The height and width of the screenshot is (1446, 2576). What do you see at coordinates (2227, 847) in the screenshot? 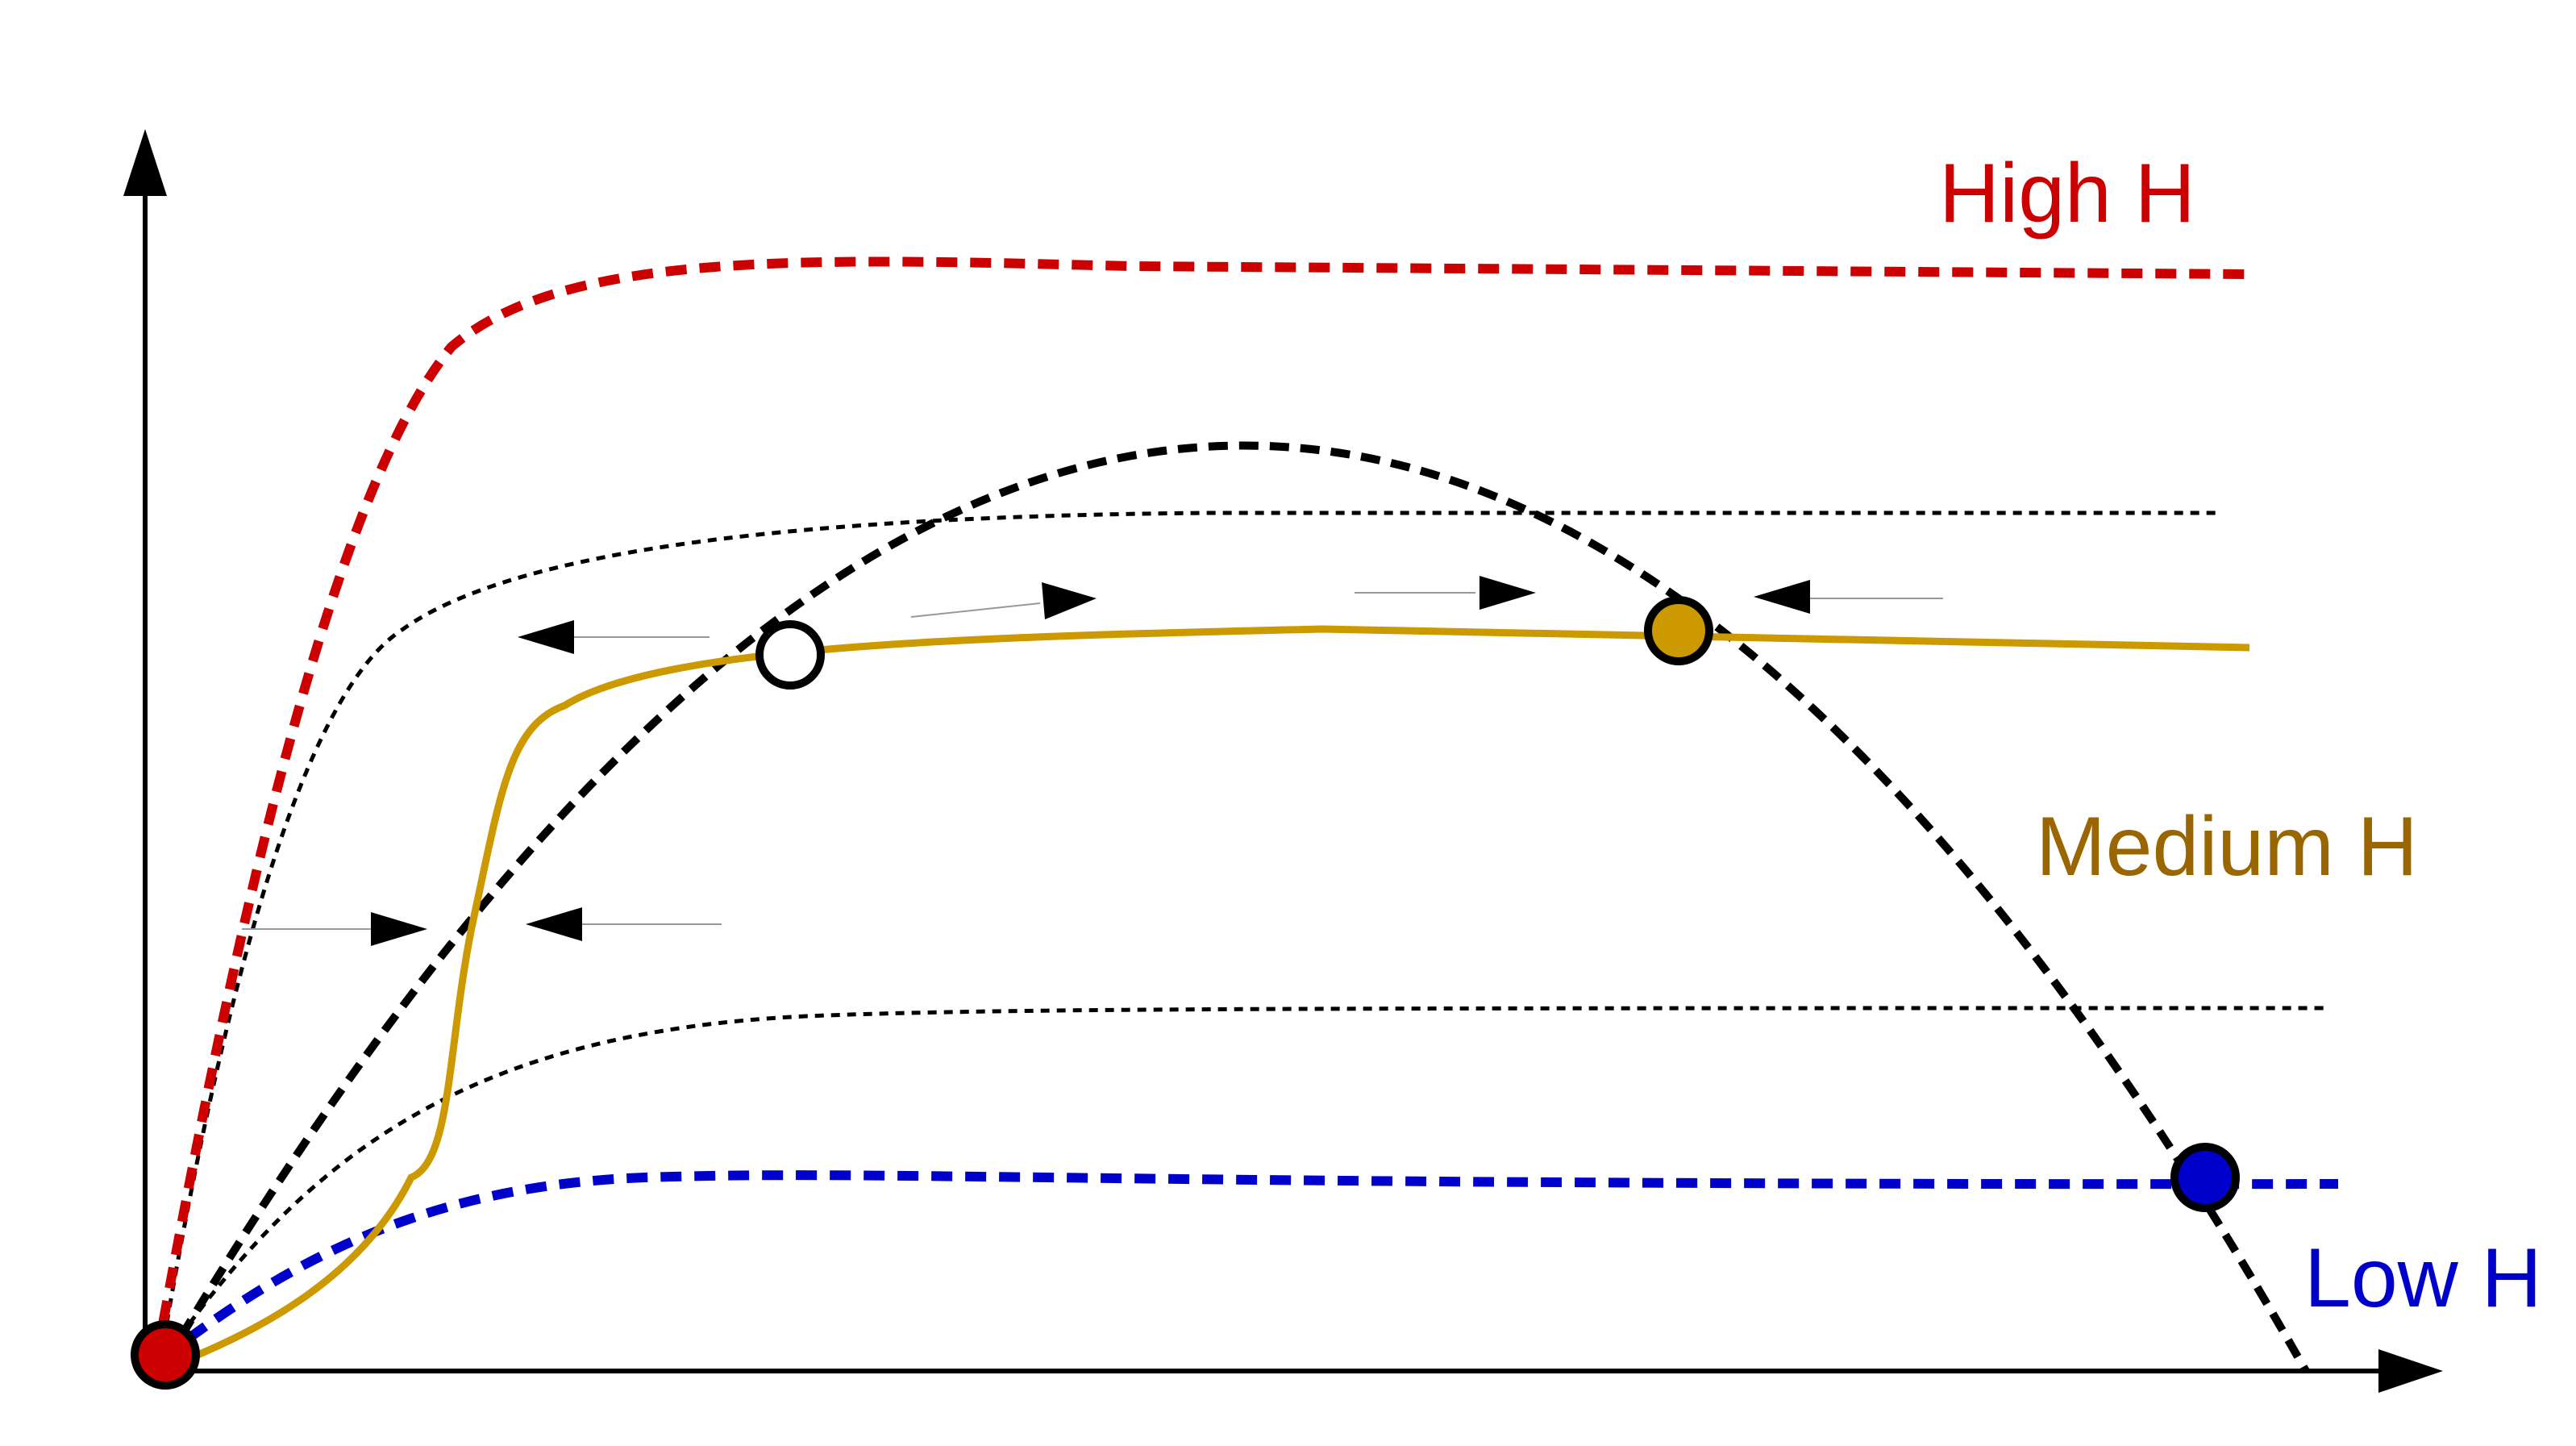
I see `medium-h-label: Medium H` at bounding box center [2227, 847].